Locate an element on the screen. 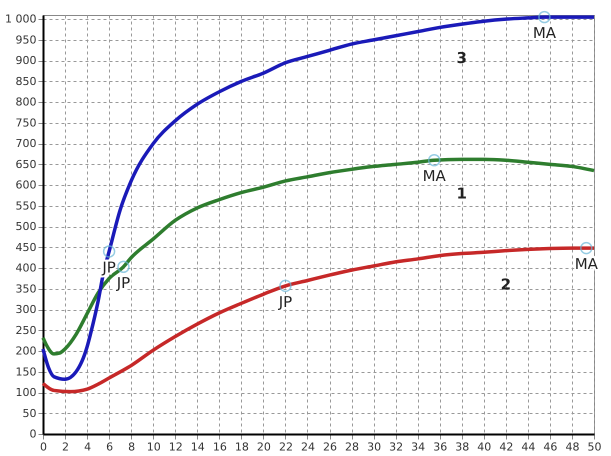 This screenshot has height=456, width=611. x-tick-label: 38 is located at coordinates (462, 447).